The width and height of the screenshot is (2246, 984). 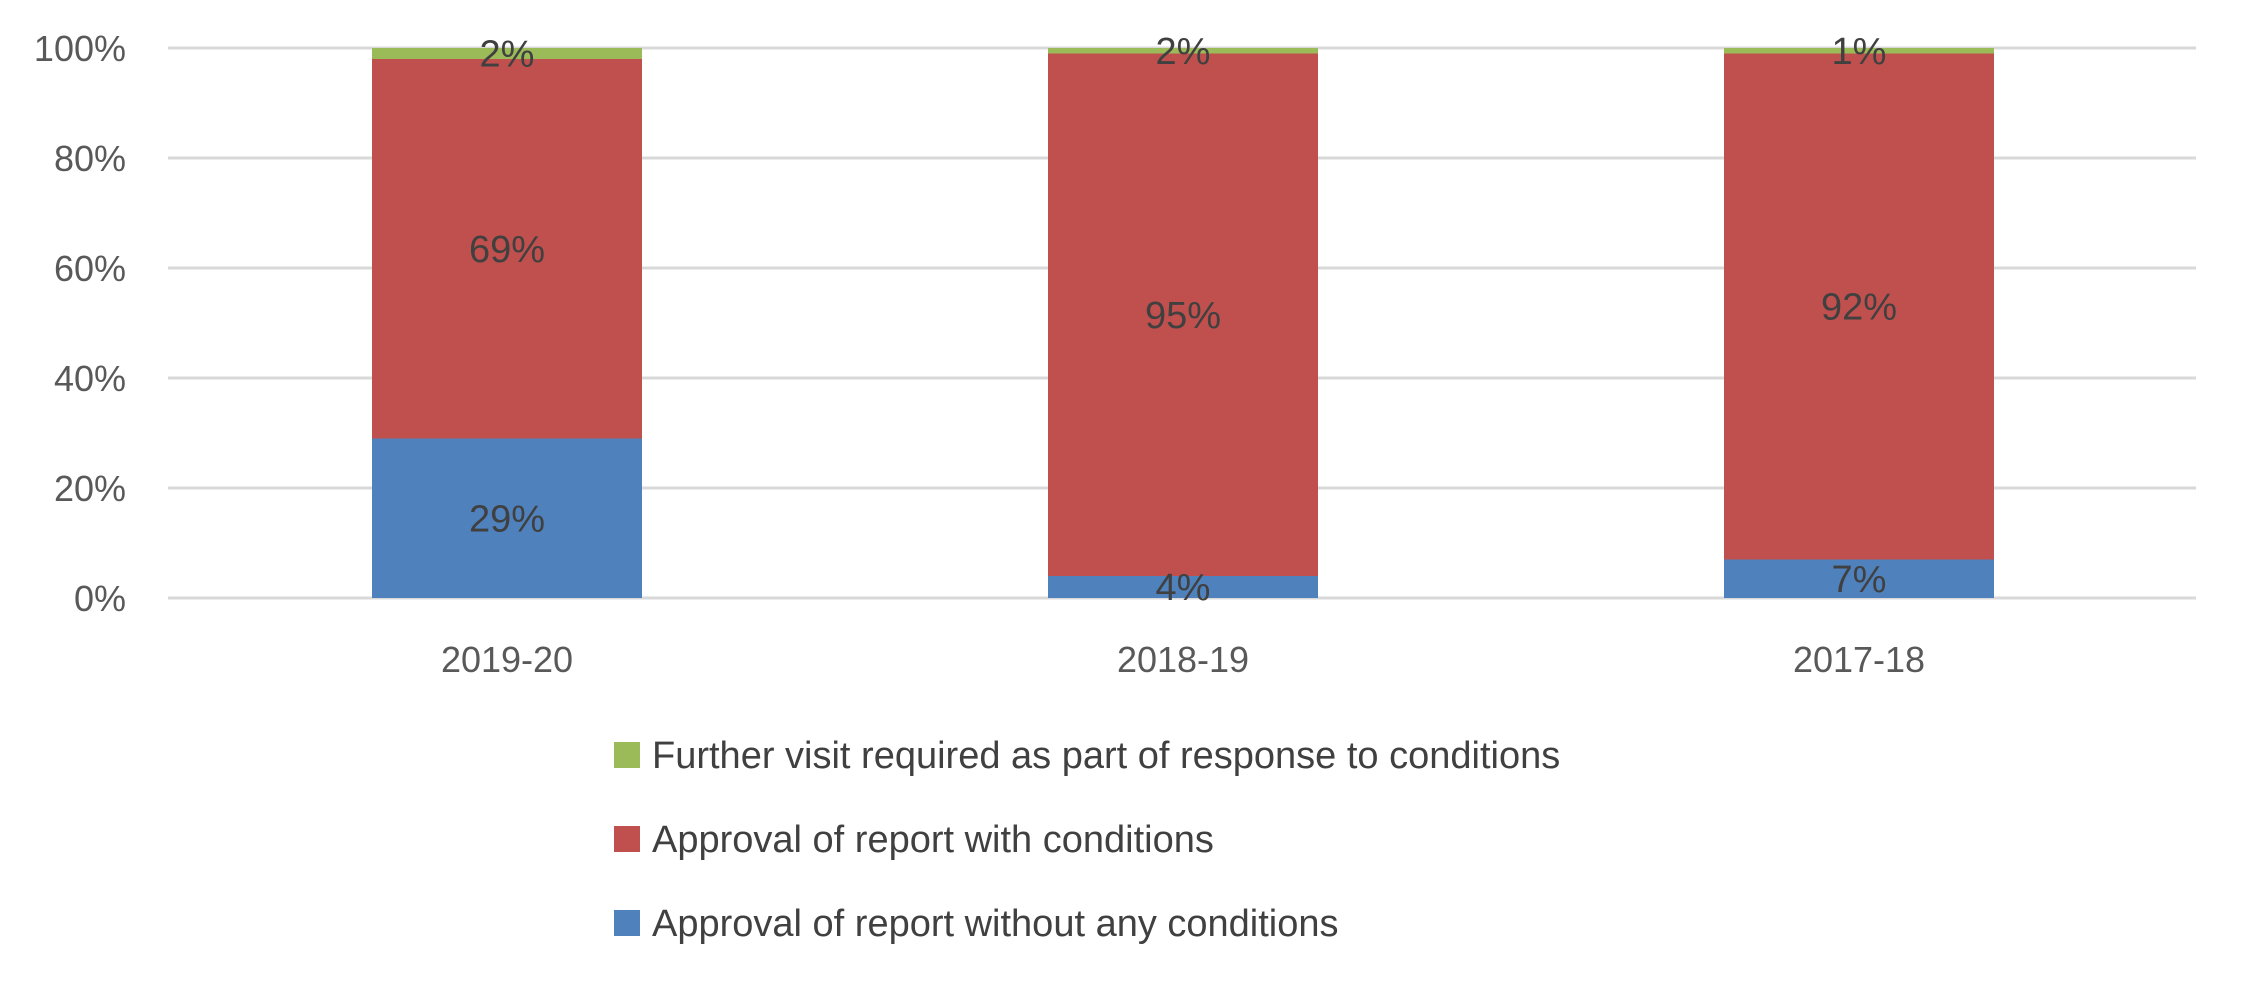 I want to click on data-label: 29%, so click(x=507, y=519).